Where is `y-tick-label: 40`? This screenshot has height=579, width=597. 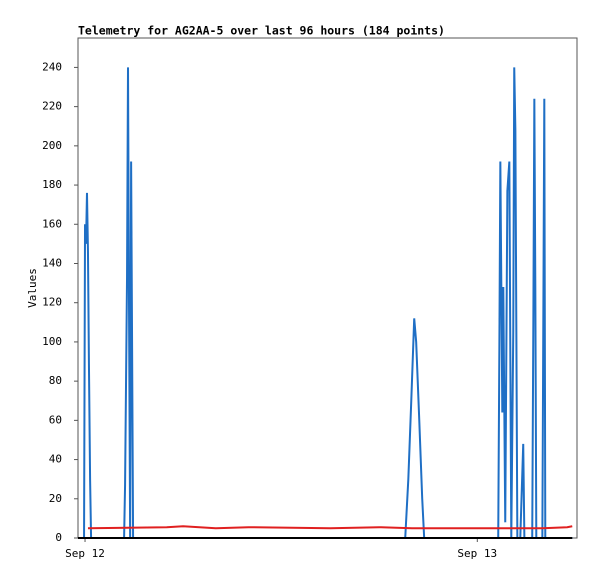 y-tick-label: 40 is located at coordinates (55, 459).